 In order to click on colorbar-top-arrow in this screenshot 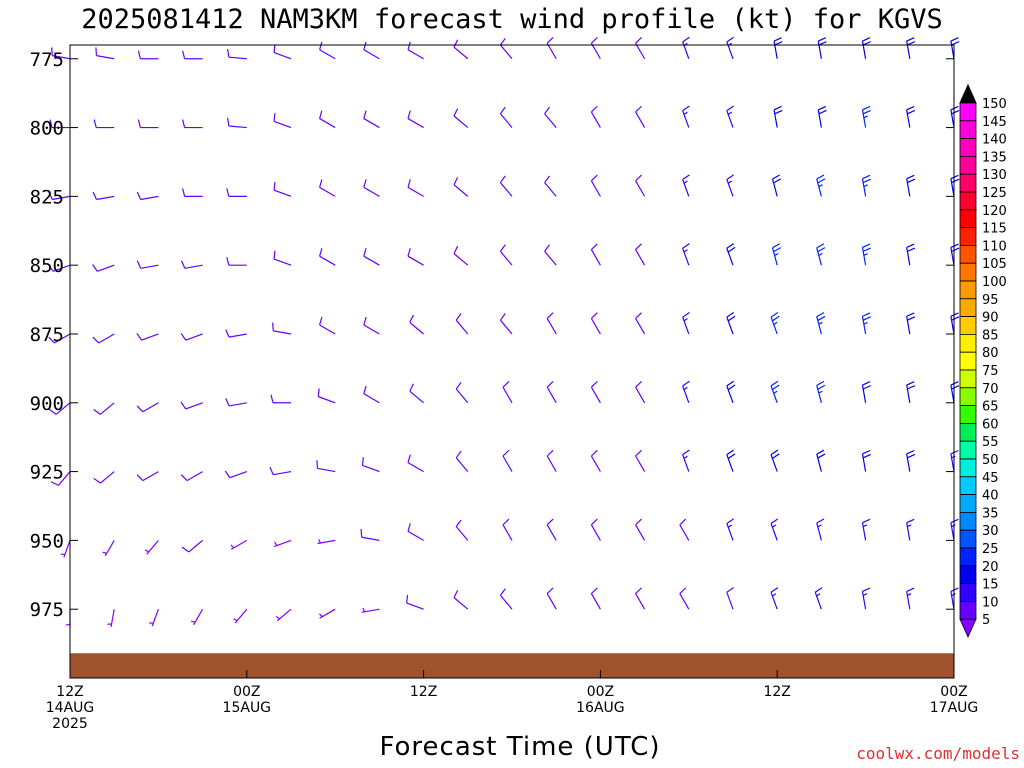, I will do `click(968, 93)`.